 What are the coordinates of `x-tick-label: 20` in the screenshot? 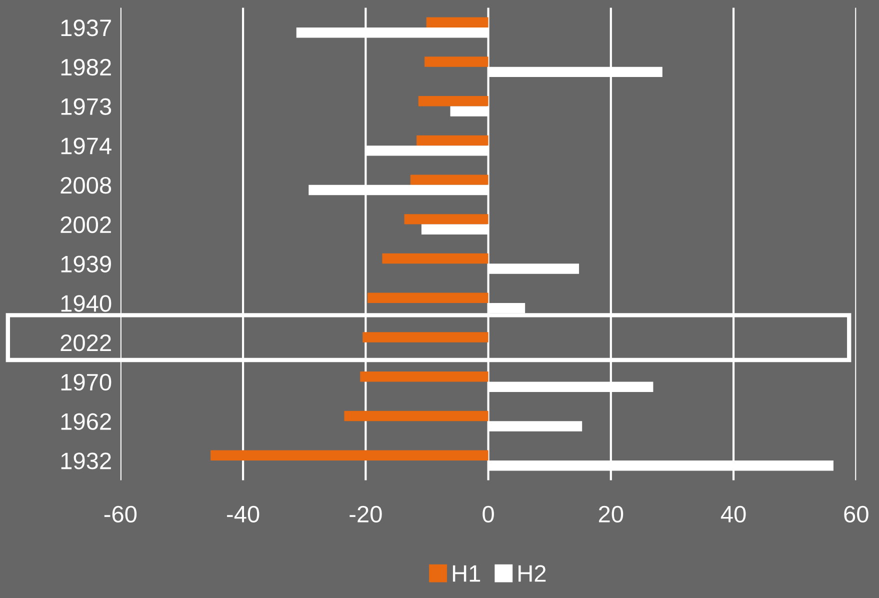 It's located at (611, 514).